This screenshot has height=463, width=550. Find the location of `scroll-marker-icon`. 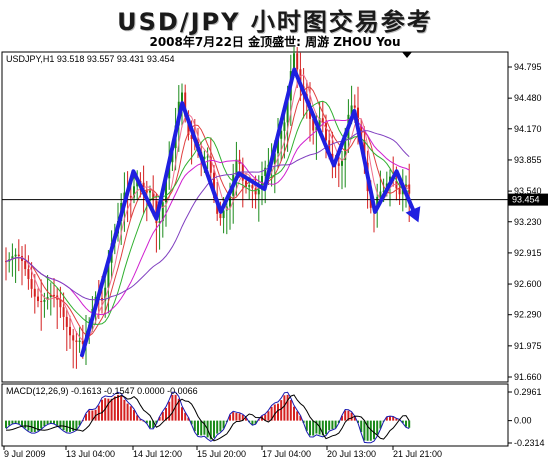

scroll-marker-icon is located at coordinates (407, 55).